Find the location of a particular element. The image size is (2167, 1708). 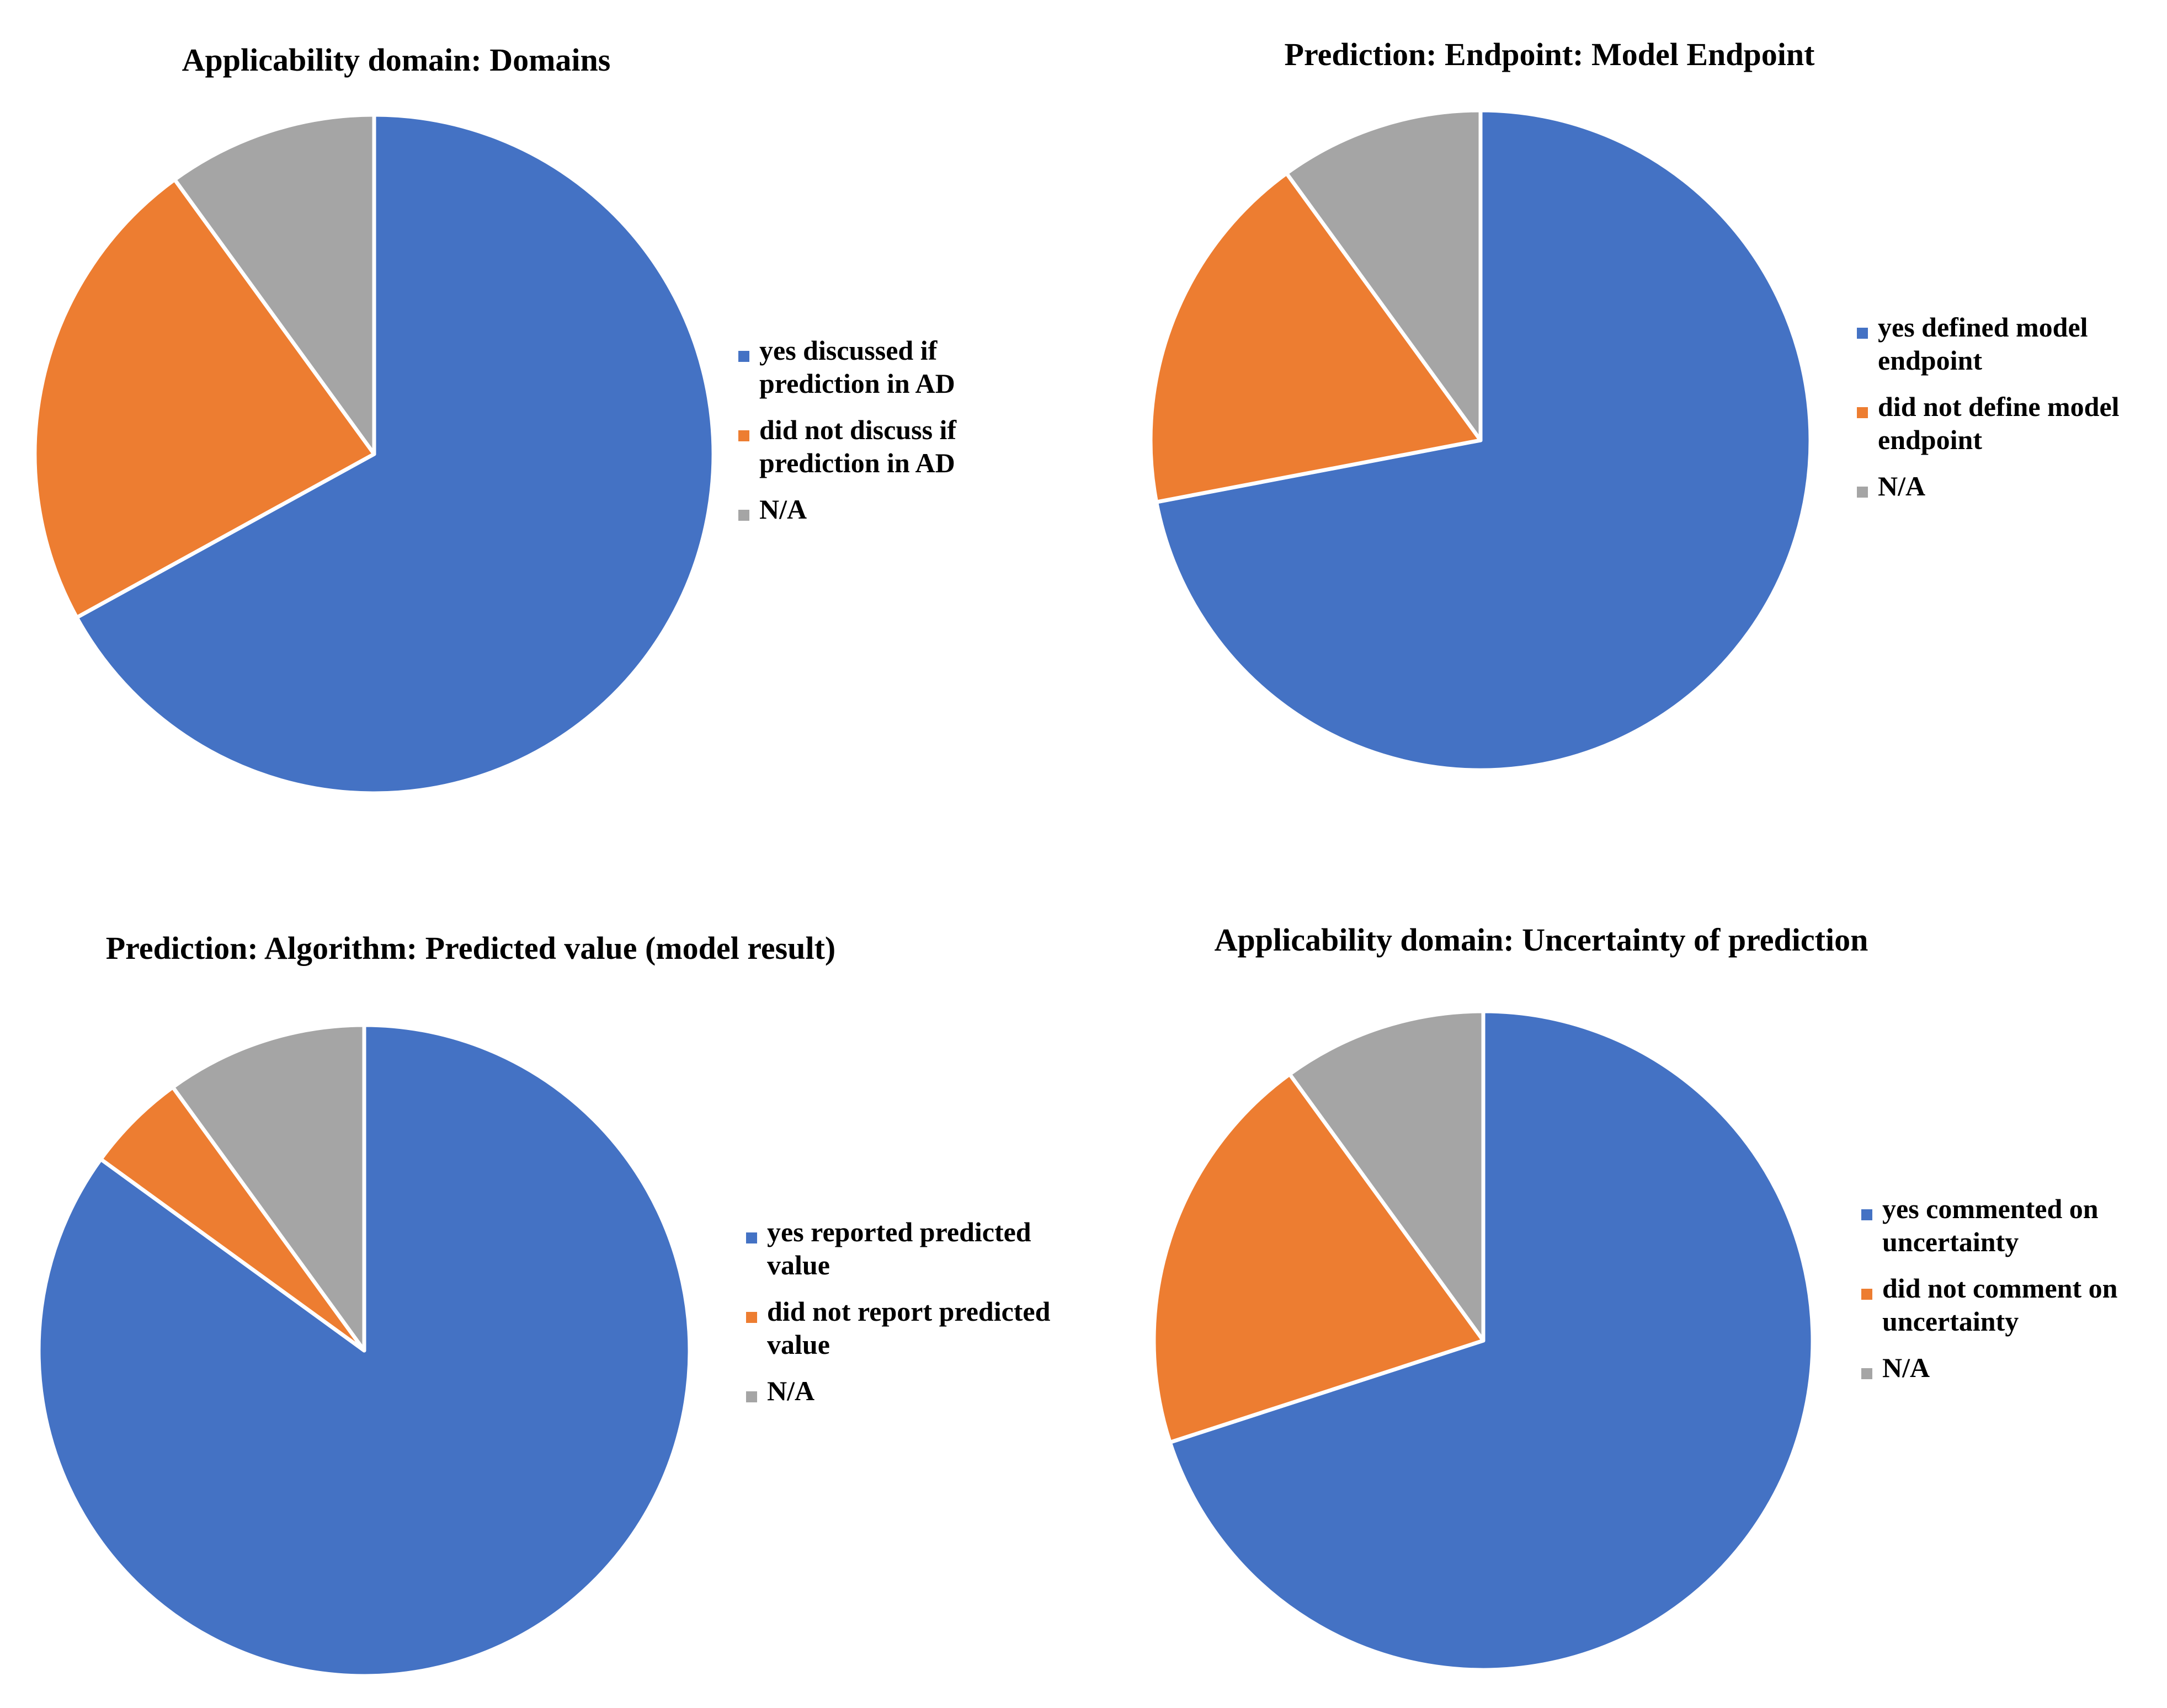

chart-4-pie is located at coordinates (1483, 1340).